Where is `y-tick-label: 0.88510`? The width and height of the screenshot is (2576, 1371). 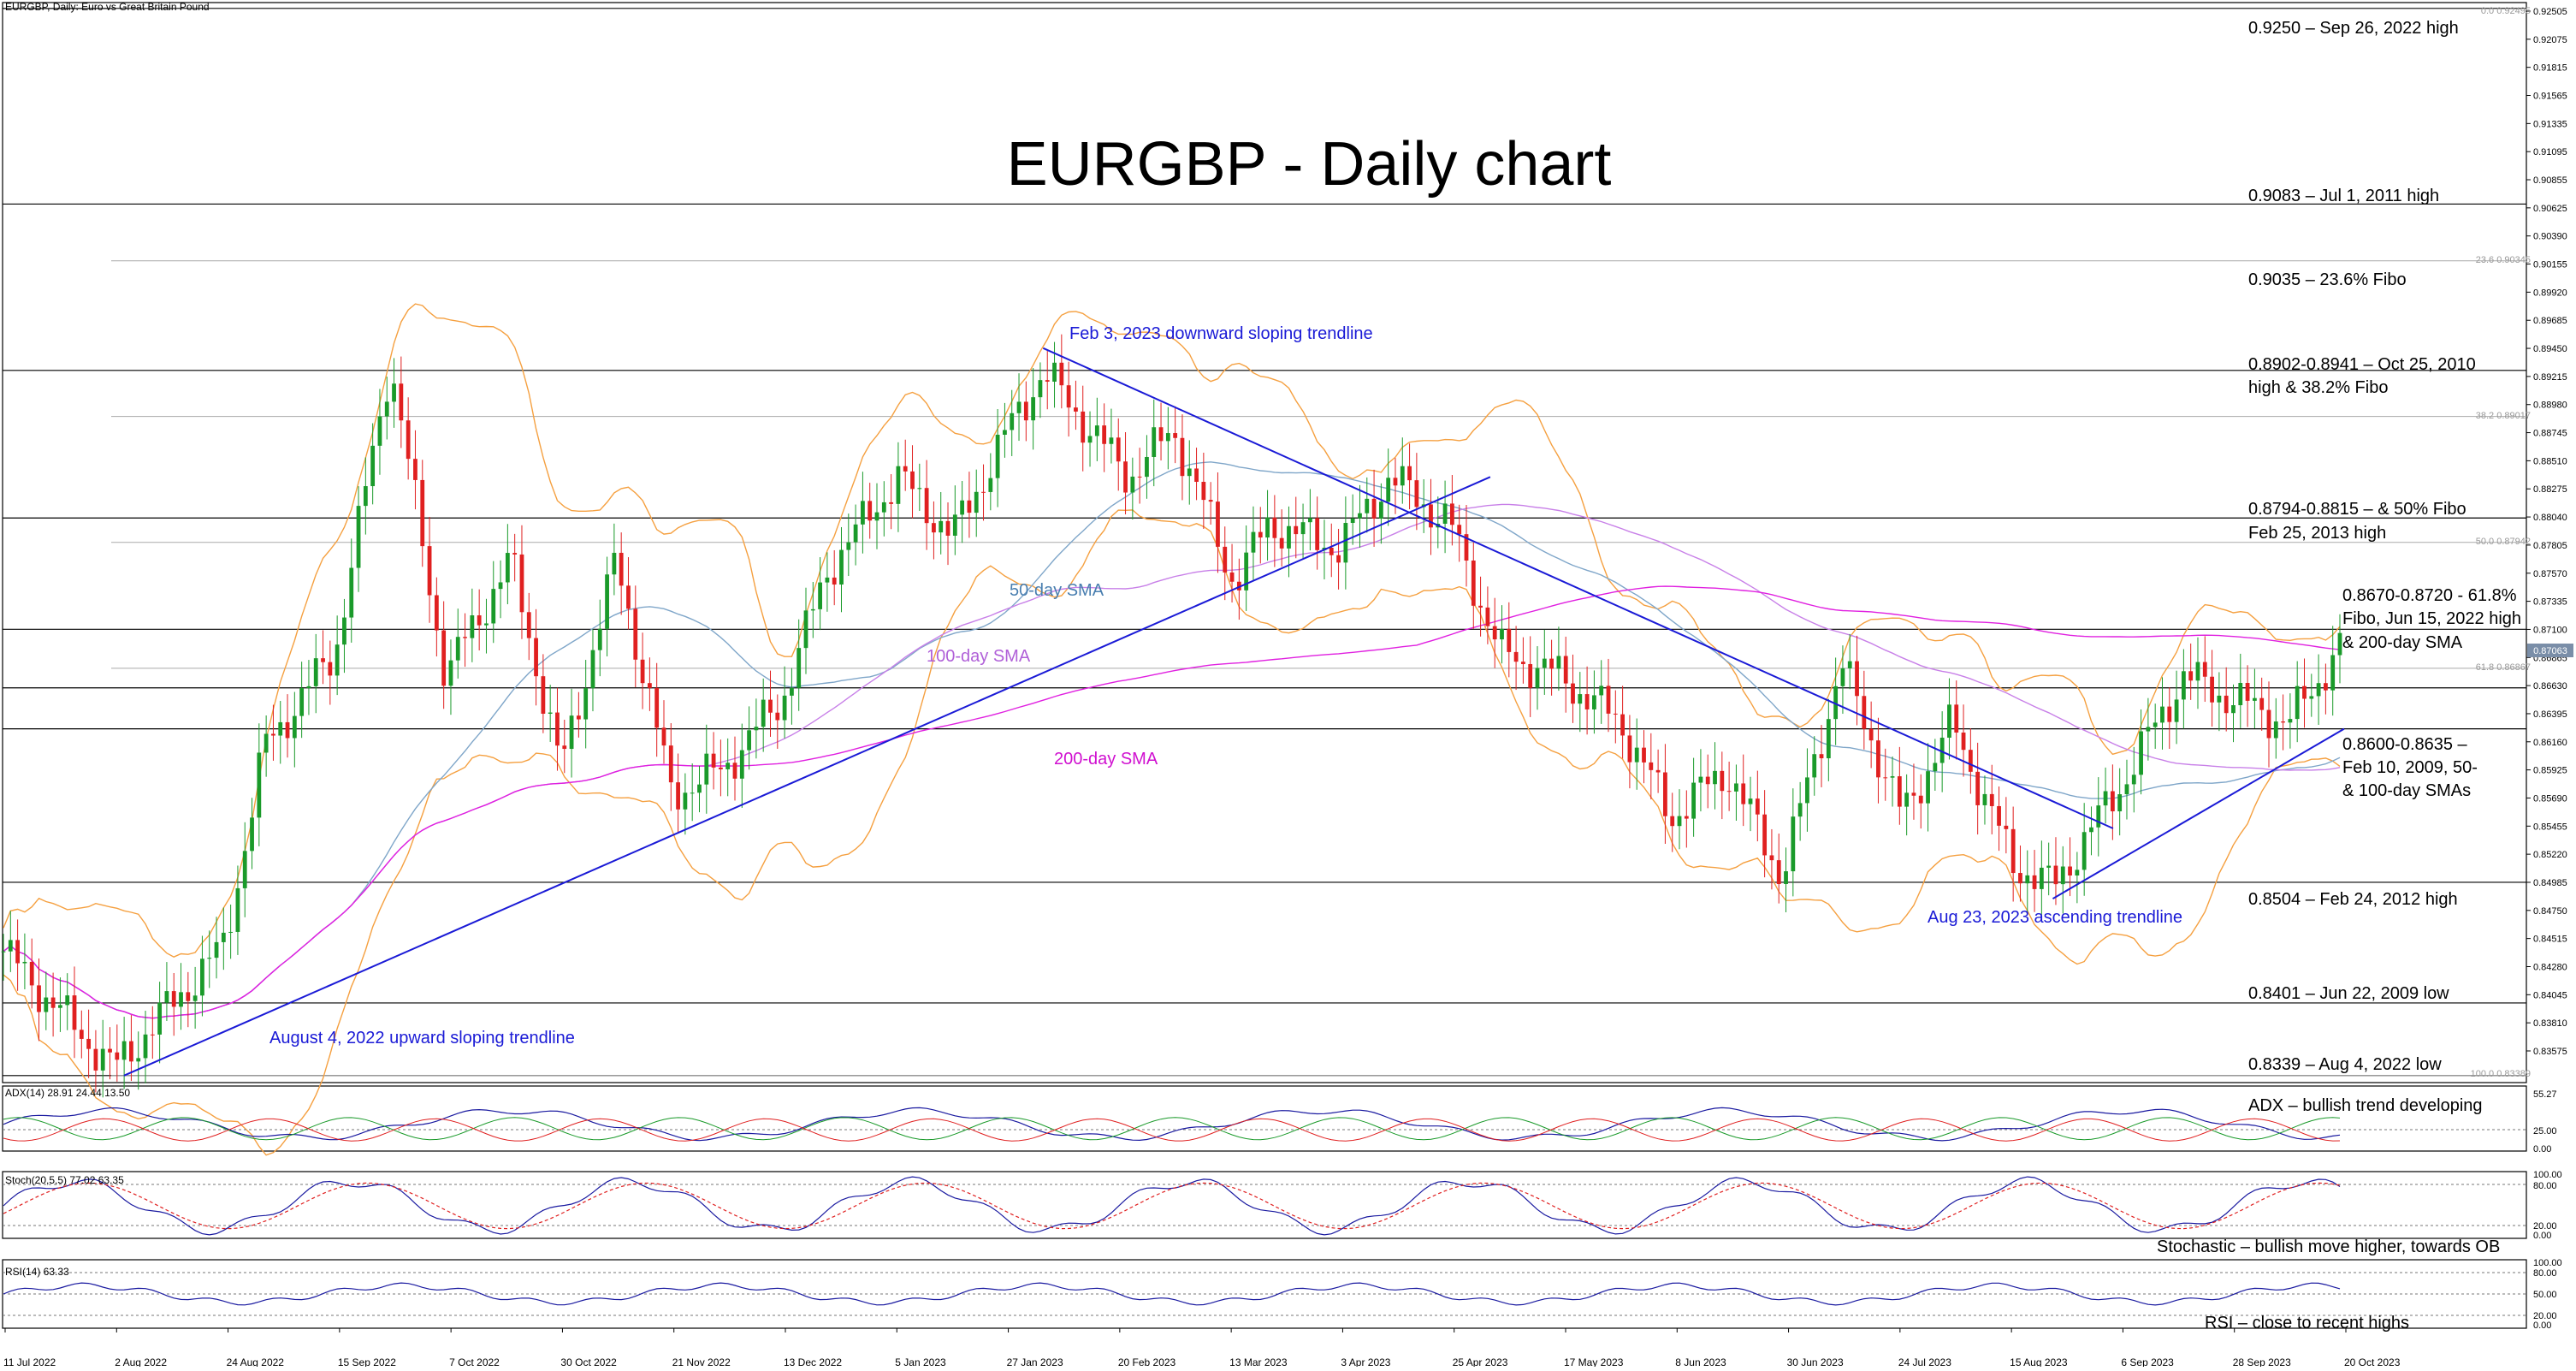
y-tick-label: 0.88510 is located at coordinates (2550, 461).